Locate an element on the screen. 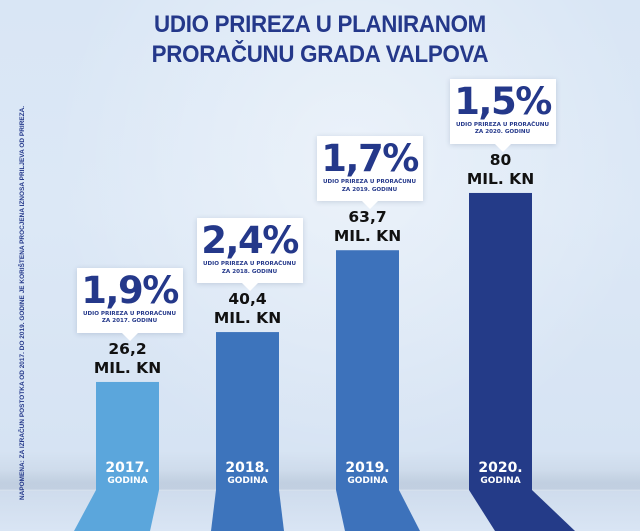  category-label: 2017. GODINA is located at coordinates (127, 473).